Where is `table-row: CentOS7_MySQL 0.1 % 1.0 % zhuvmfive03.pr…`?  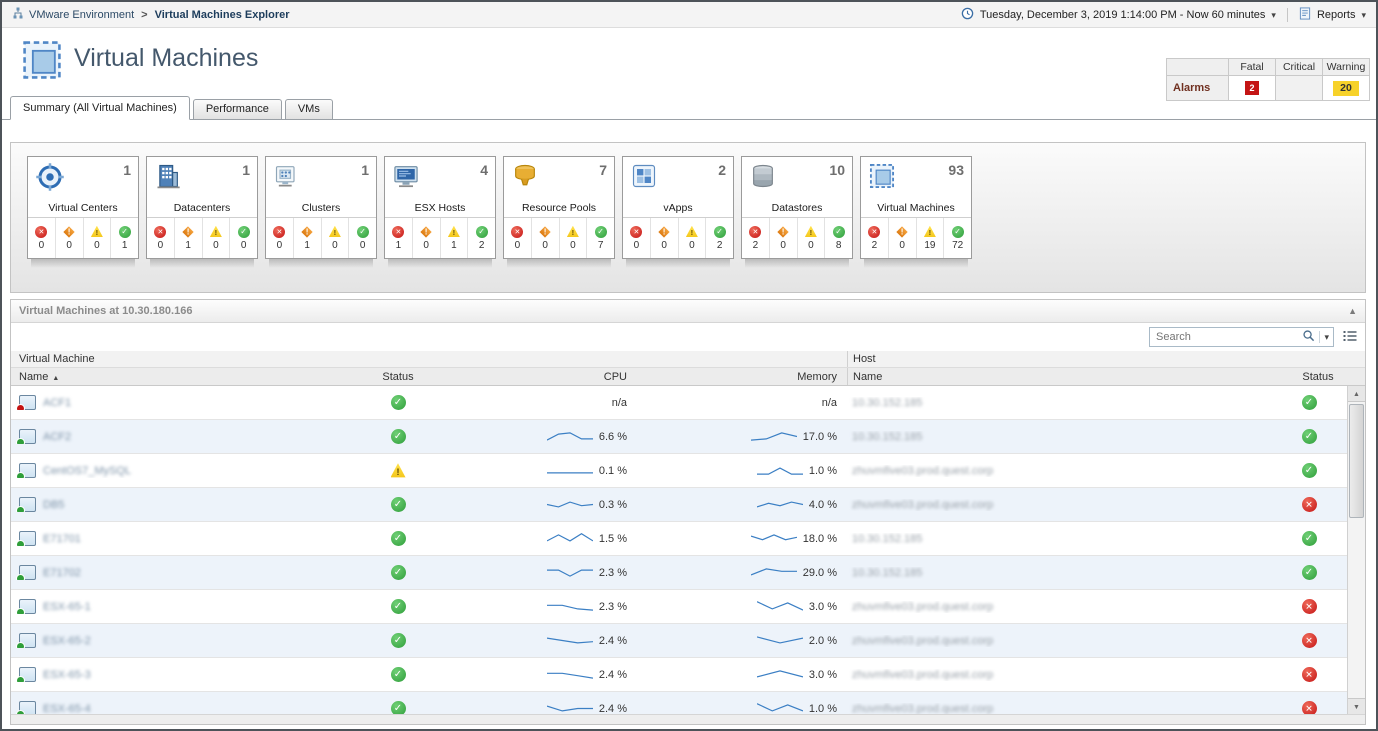 table-row: CentOS7_MySQL 0.1 % 1.0 % zhuvmfive03.pr… is located at coordinates (679, 471).